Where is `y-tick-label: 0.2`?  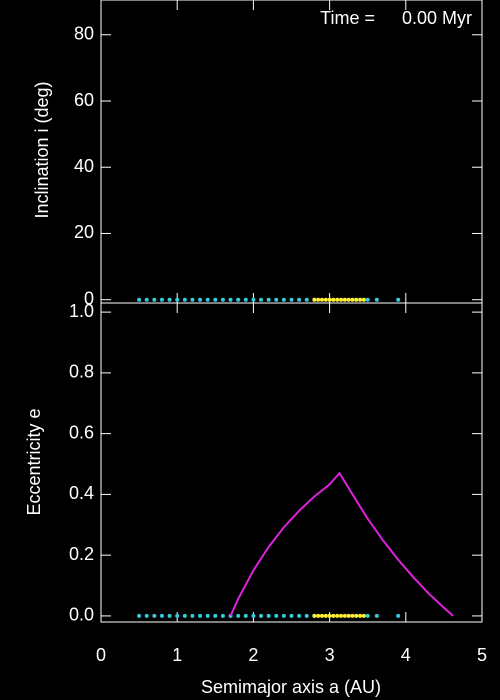 y-tick-label: 0.2 is located at coordinates (81, 554).